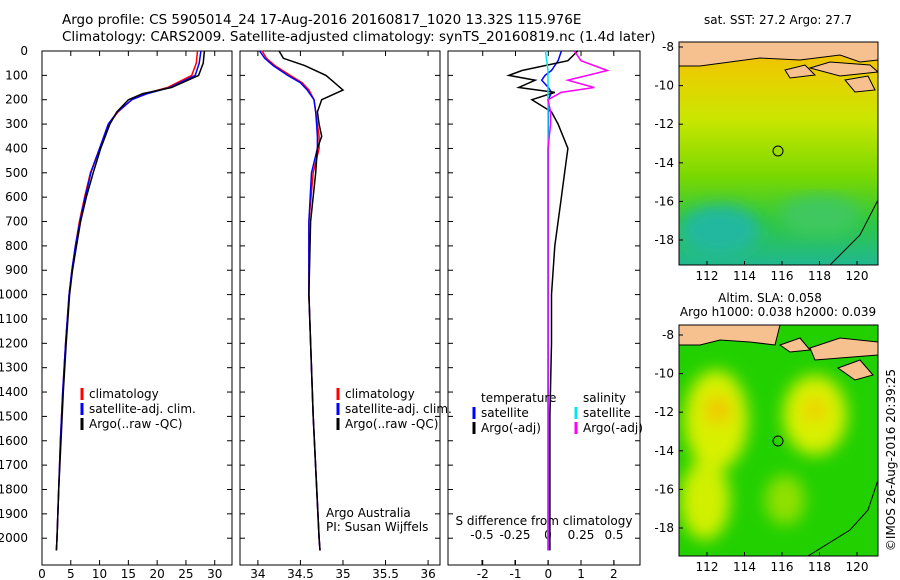 The height and width of the screenshot is (580, 900). What do you see at coordinates (16, 222) in the screenshot?
I see `depth-tick-label: 700` at bounding box center [16, 222].